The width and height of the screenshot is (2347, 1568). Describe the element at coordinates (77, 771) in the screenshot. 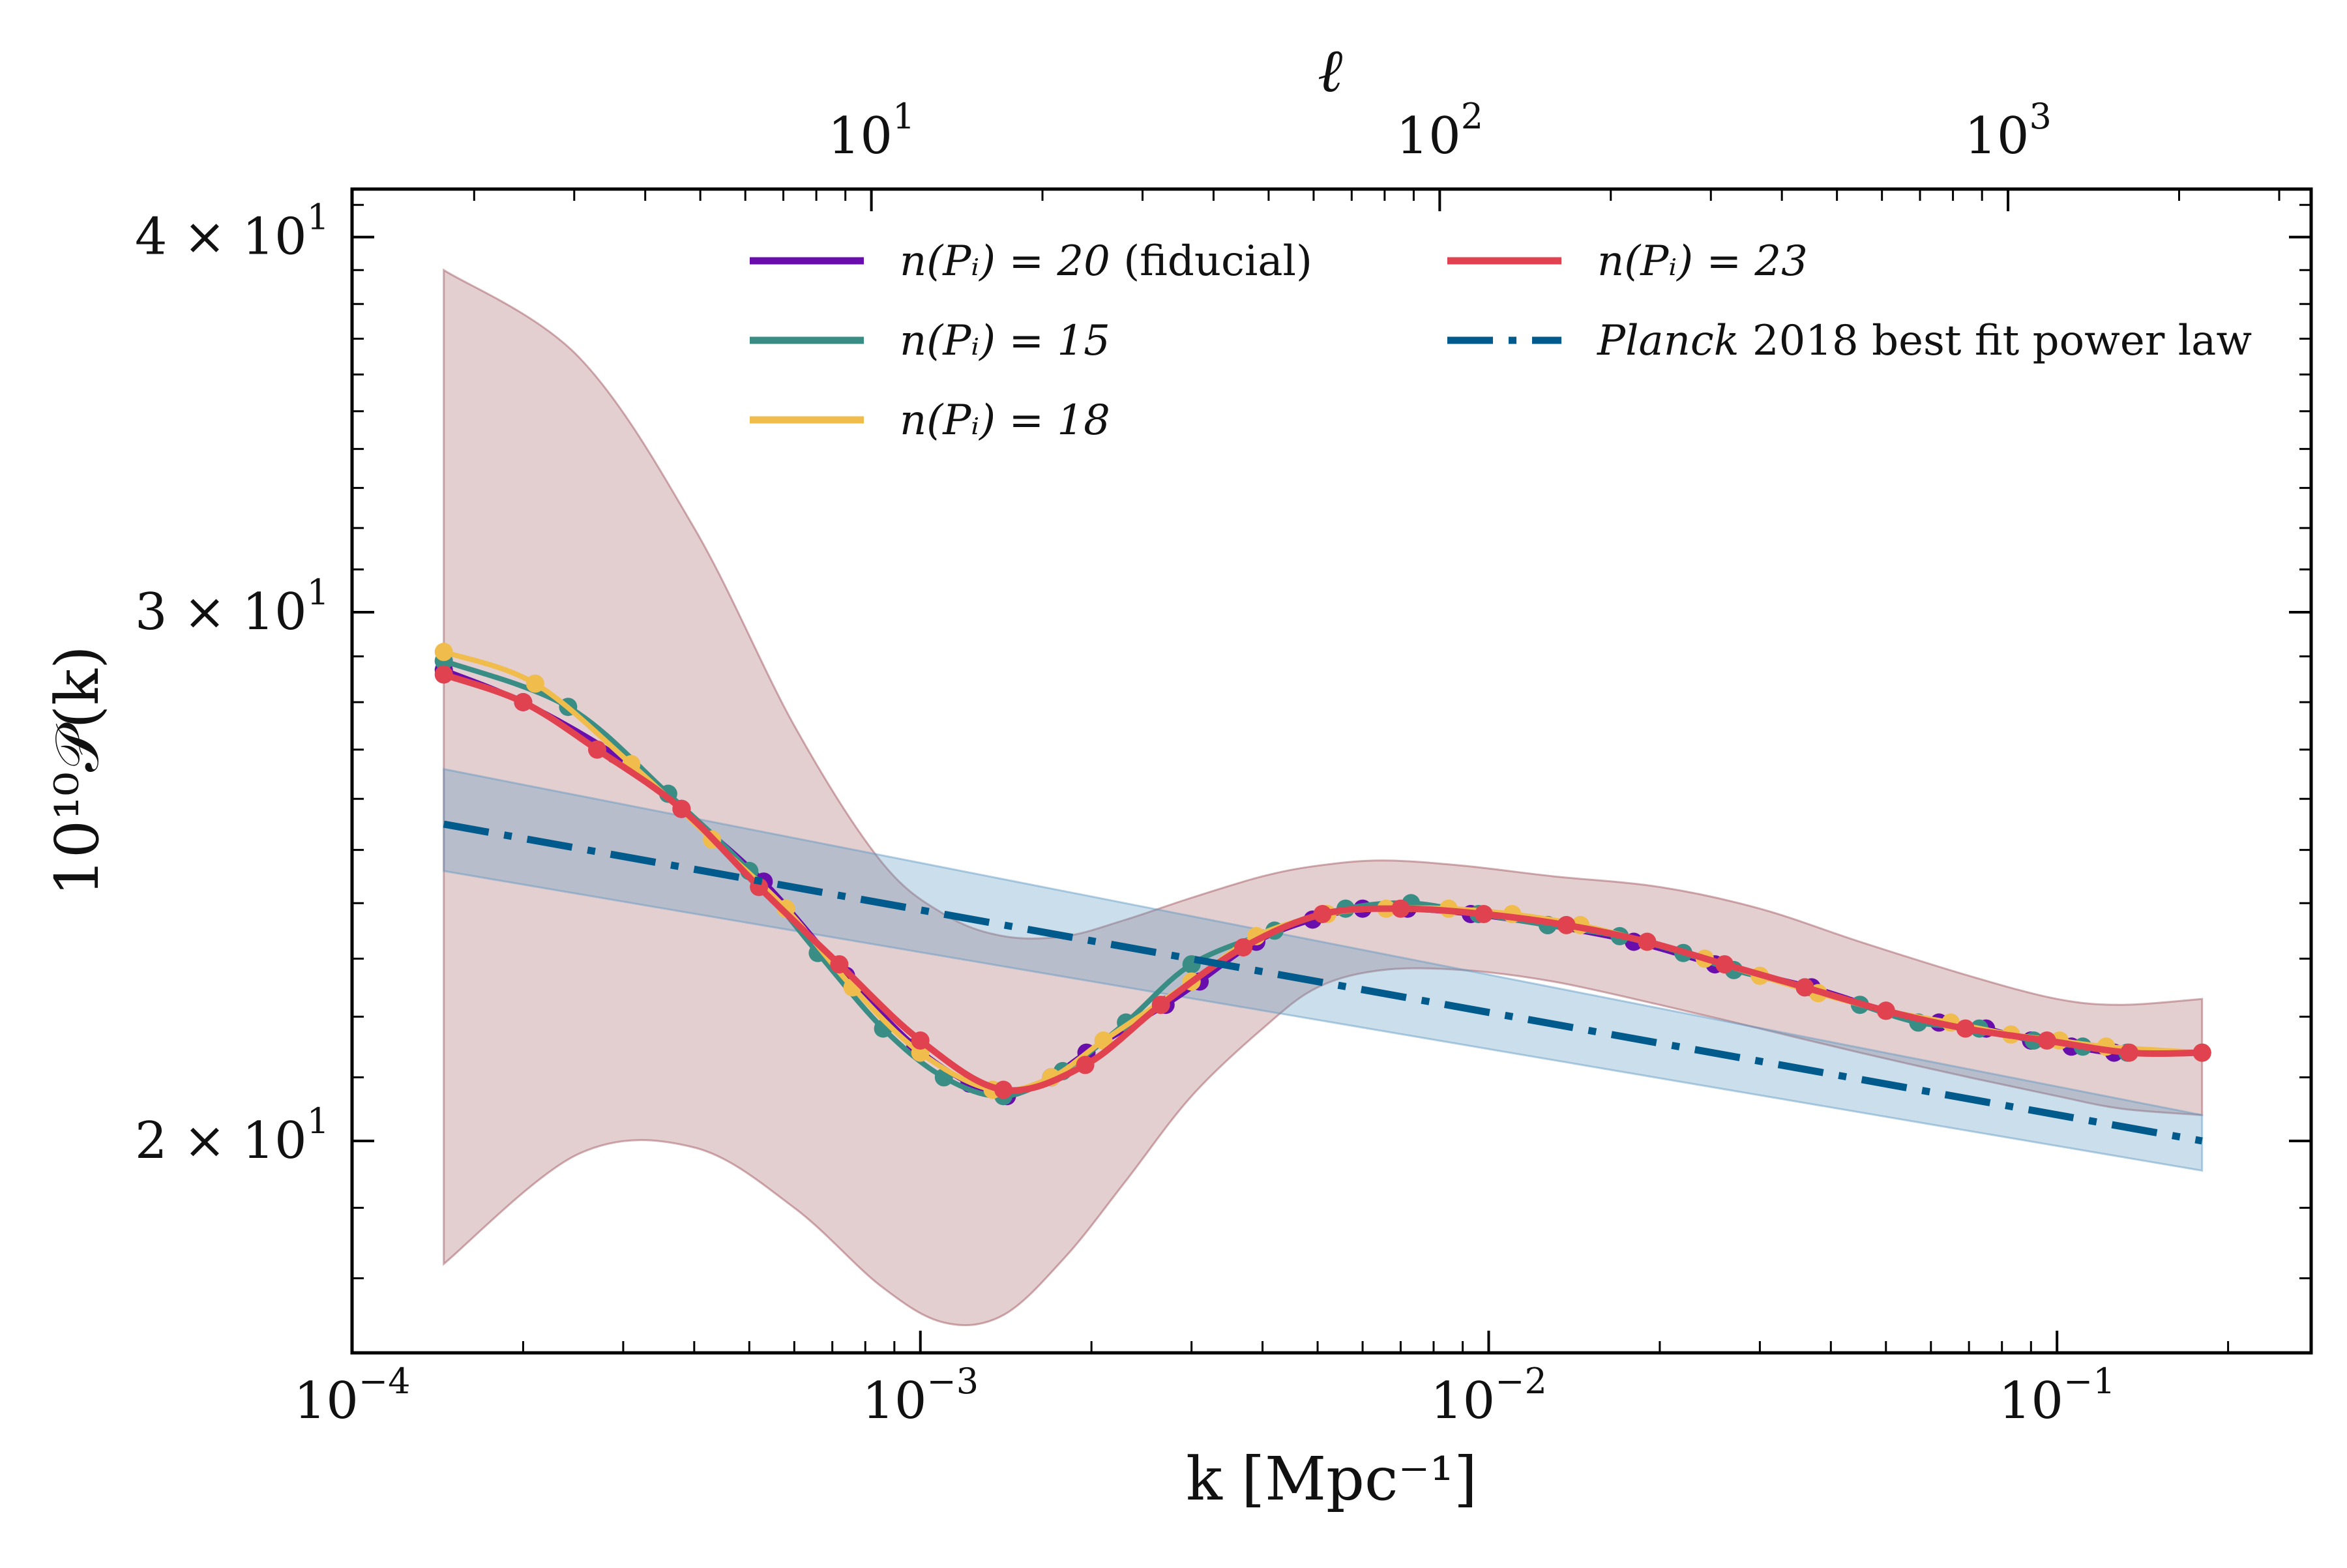

I see `y-axis-title: 10¹⁰𝒫(k)` at that location.